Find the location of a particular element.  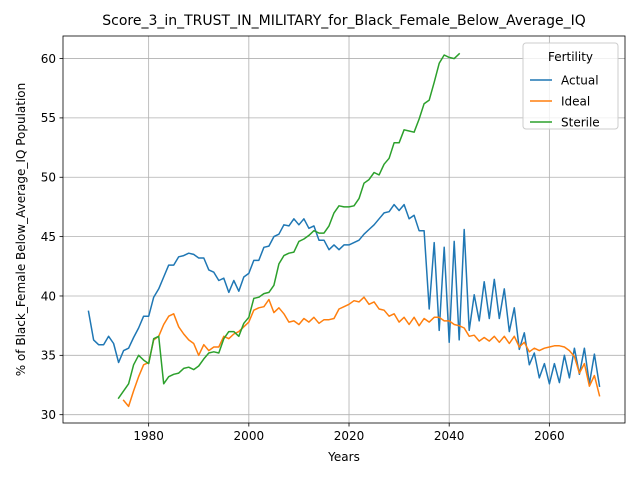

y-tick-label: 40 is located at coordinates (48, 296).